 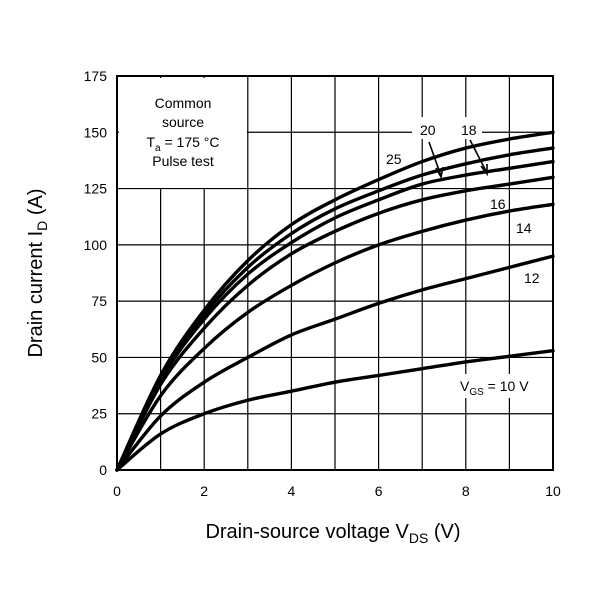 What do you see at coordinates (183, 122) in the screenshot?
I see `condition-source: source` at bounding box center [183, 122].